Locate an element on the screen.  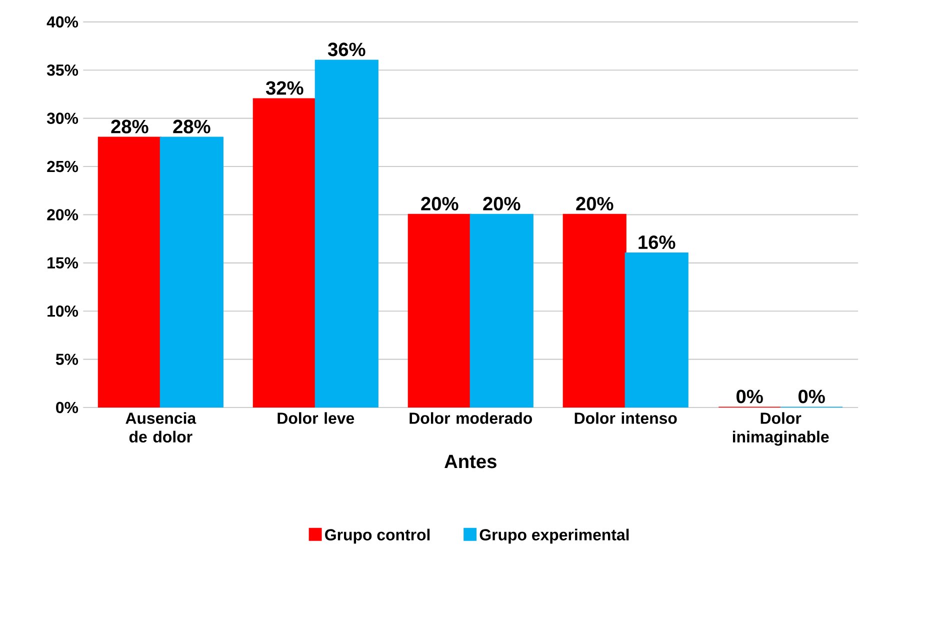
x-tick-label: Dolor moderado is located at coordinates (471, 418).